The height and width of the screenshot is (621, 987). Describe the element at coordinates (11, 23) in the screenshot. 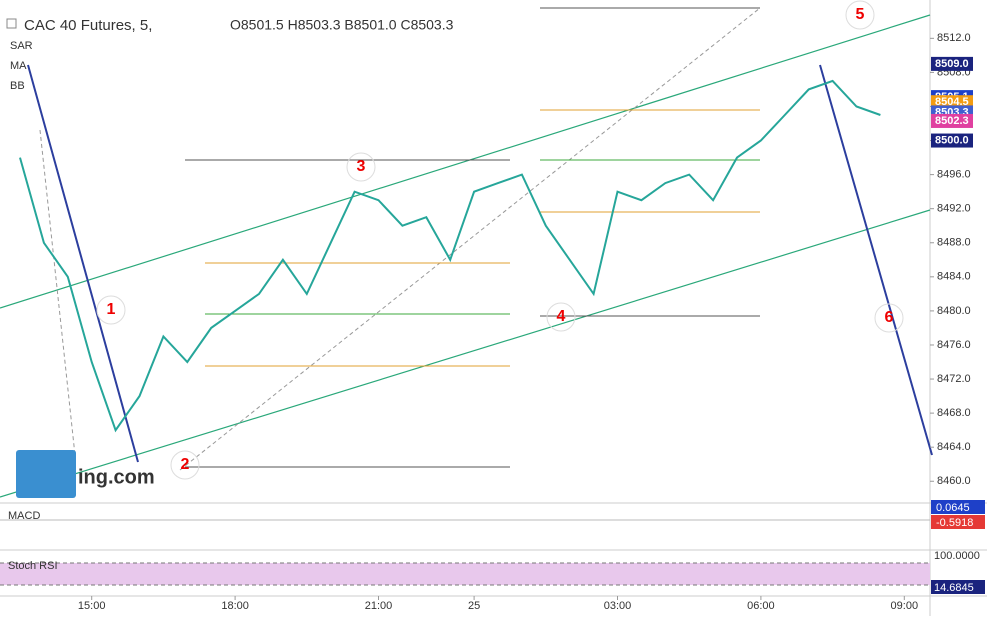

I see `collapse-icon` at that location.